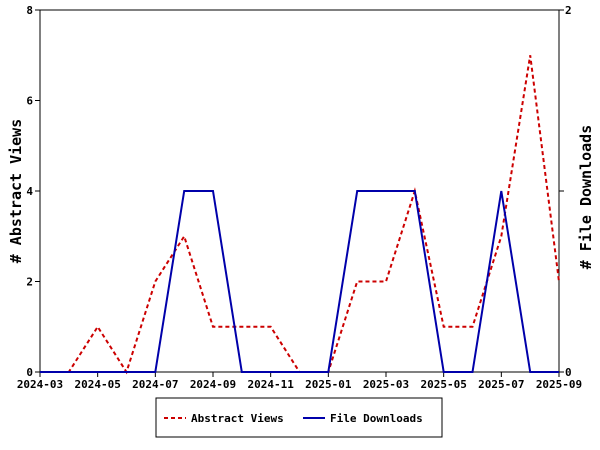 This screenshot has height=450, width=600. I want to click on y-axis-left-title: # Abstract Views, so click(16, 191).